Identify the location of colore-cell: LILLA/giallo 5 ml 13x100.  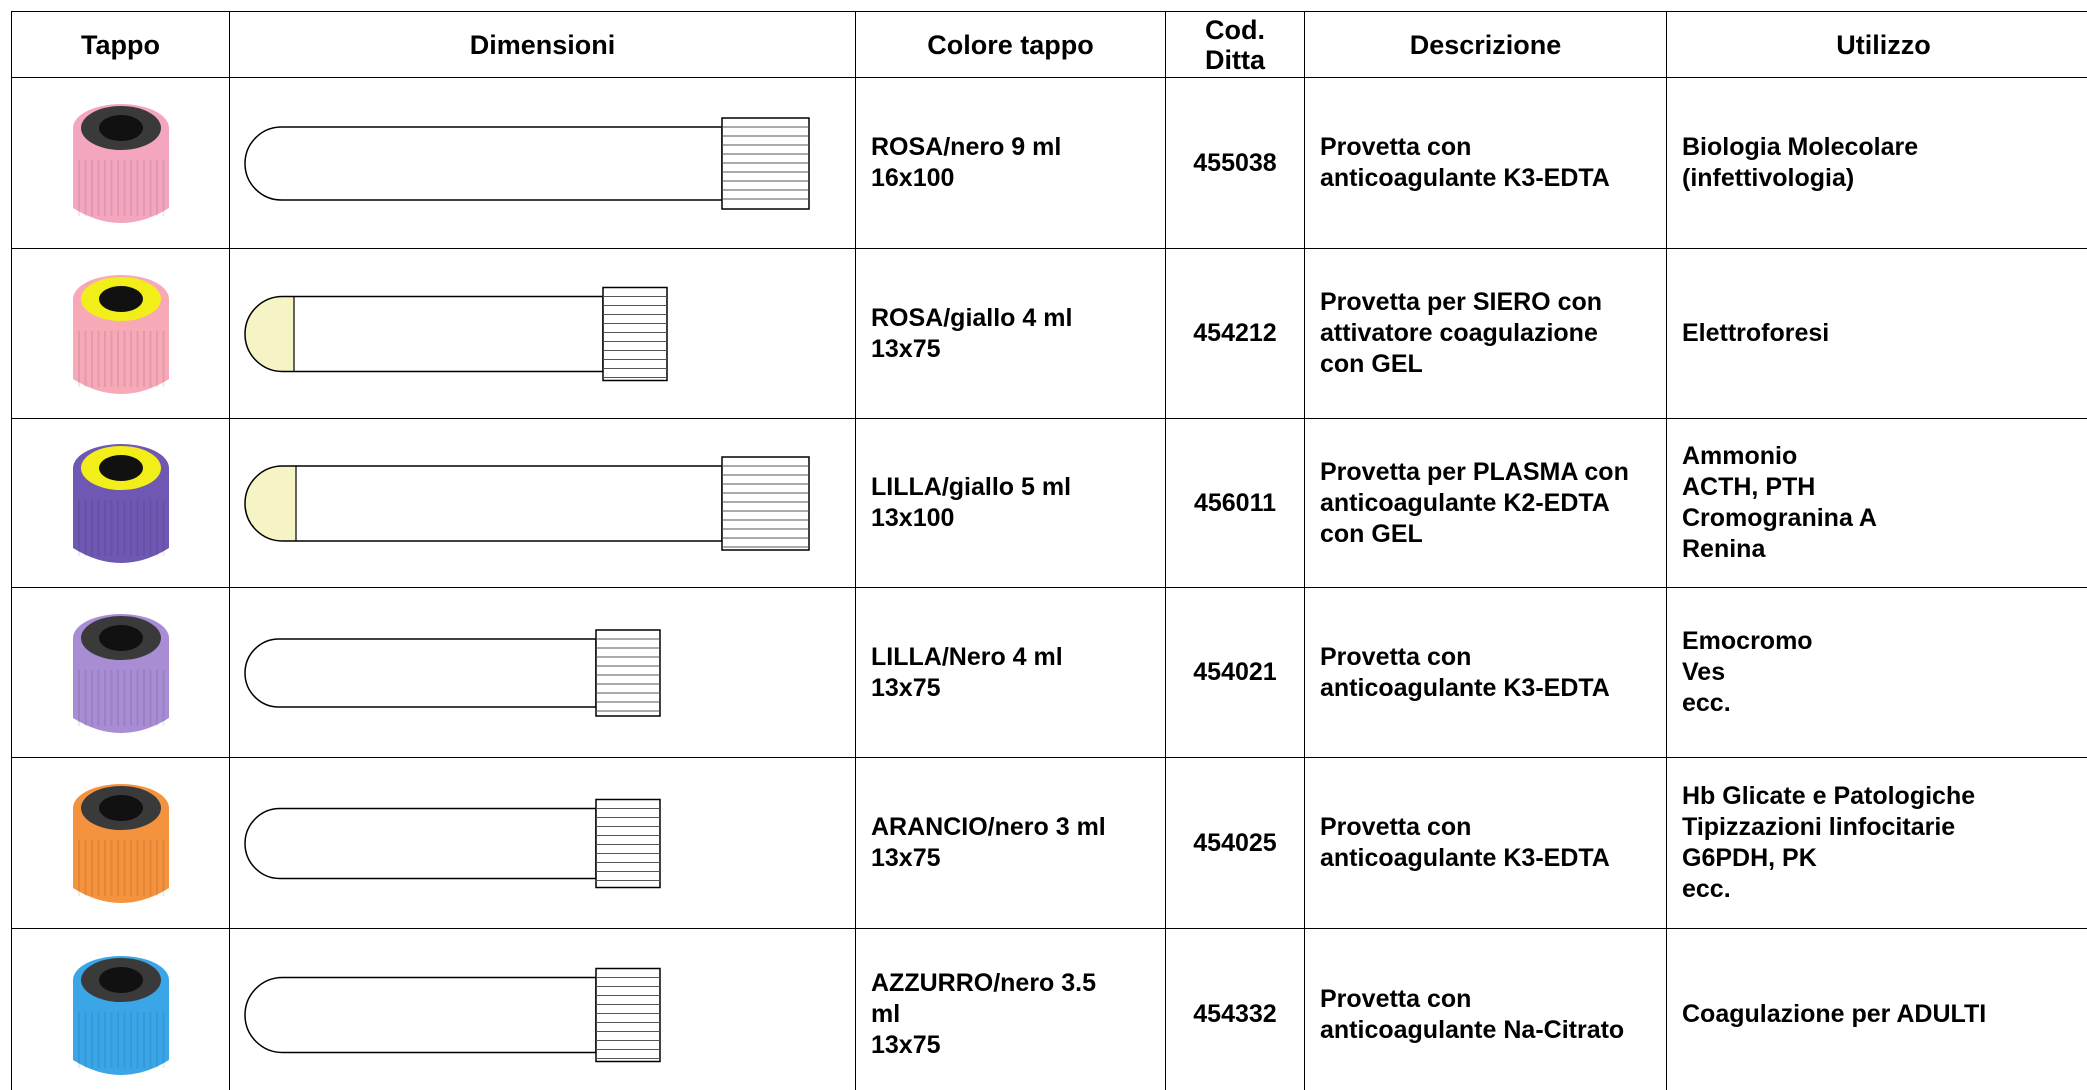
(1010, 502).